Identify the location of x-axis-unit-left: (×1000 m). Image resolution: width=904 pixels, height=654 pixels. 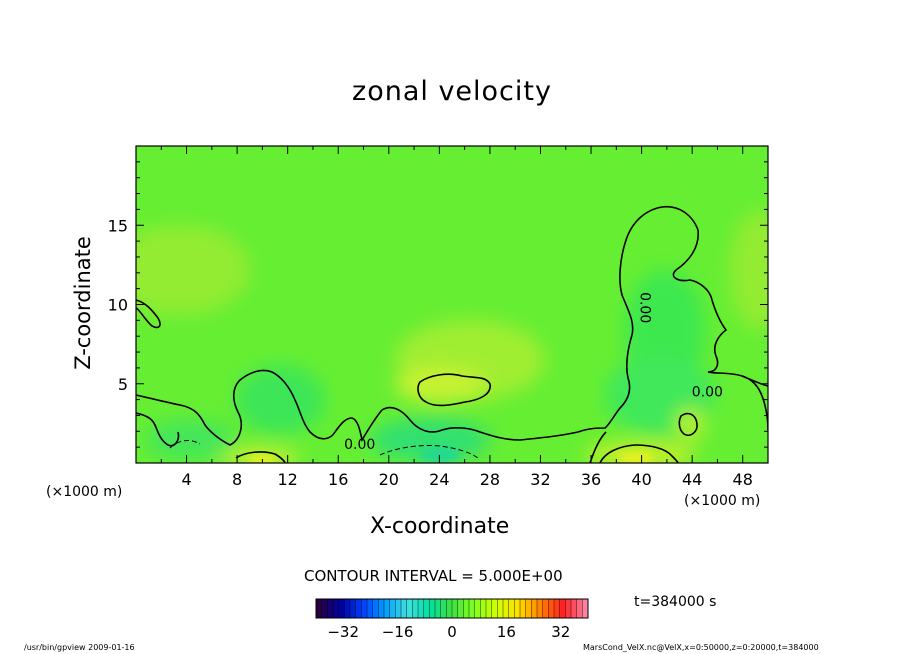
(84, 492).